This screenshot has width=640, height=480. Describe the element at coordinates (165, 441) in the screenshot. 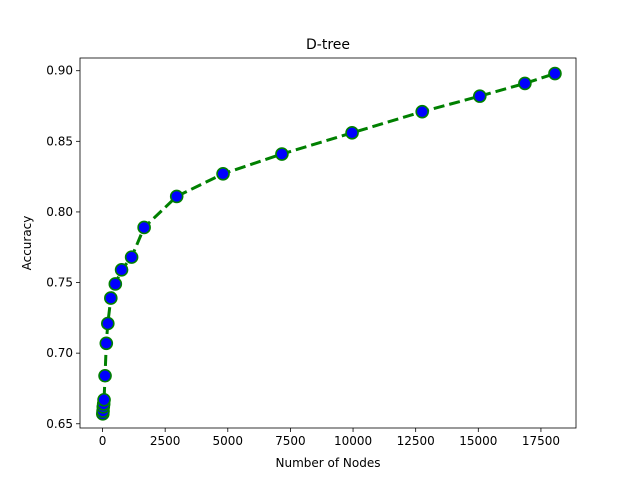

I see `x-tick-label: 2500` at that location.